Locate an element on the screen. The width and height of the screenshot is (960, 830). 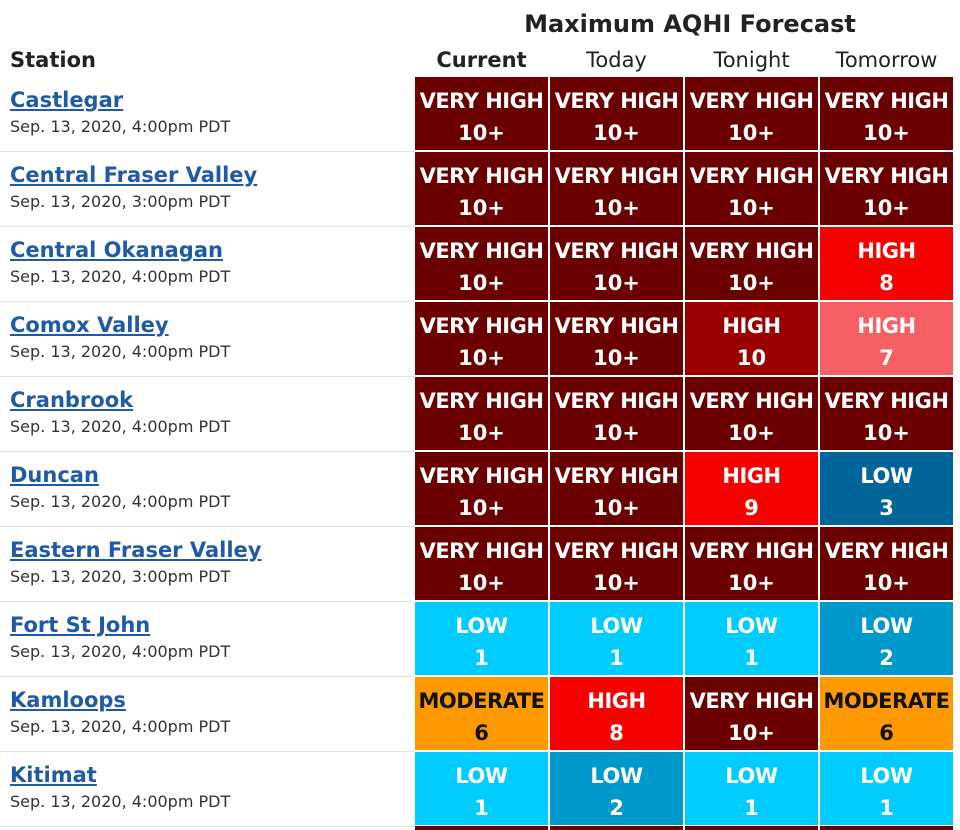
aqhi-cell: HIGH 7 is located at coordinates (886, 338).